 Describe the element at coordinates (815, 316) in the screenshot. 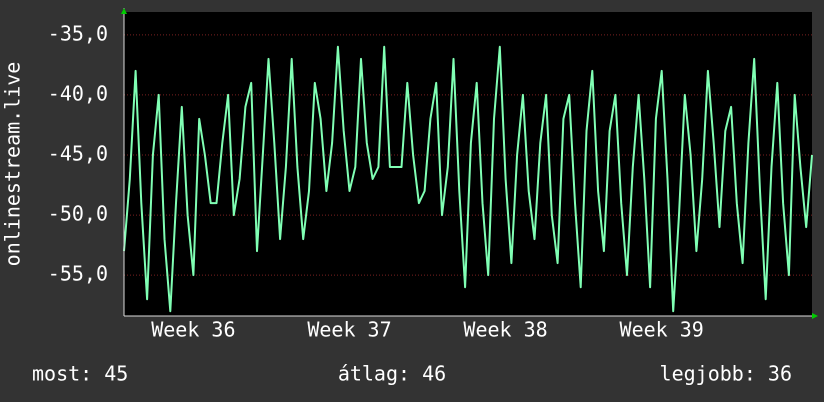

I see `x-arrow` at that location.